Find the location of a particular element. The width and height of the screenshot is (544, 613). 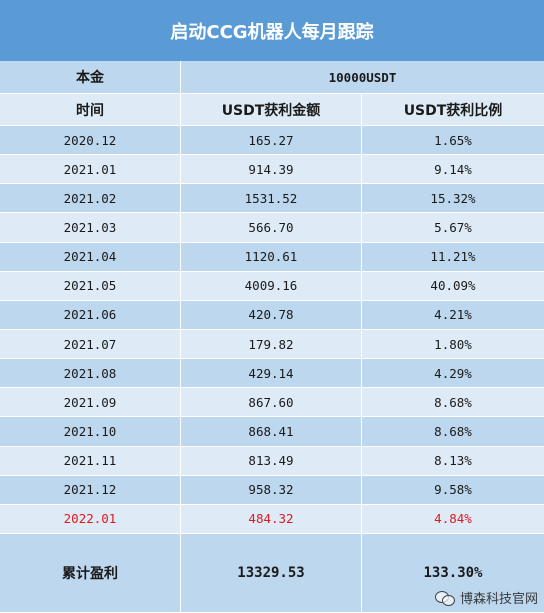

row-time: 2020.12 is located at coordinates (90, 140).